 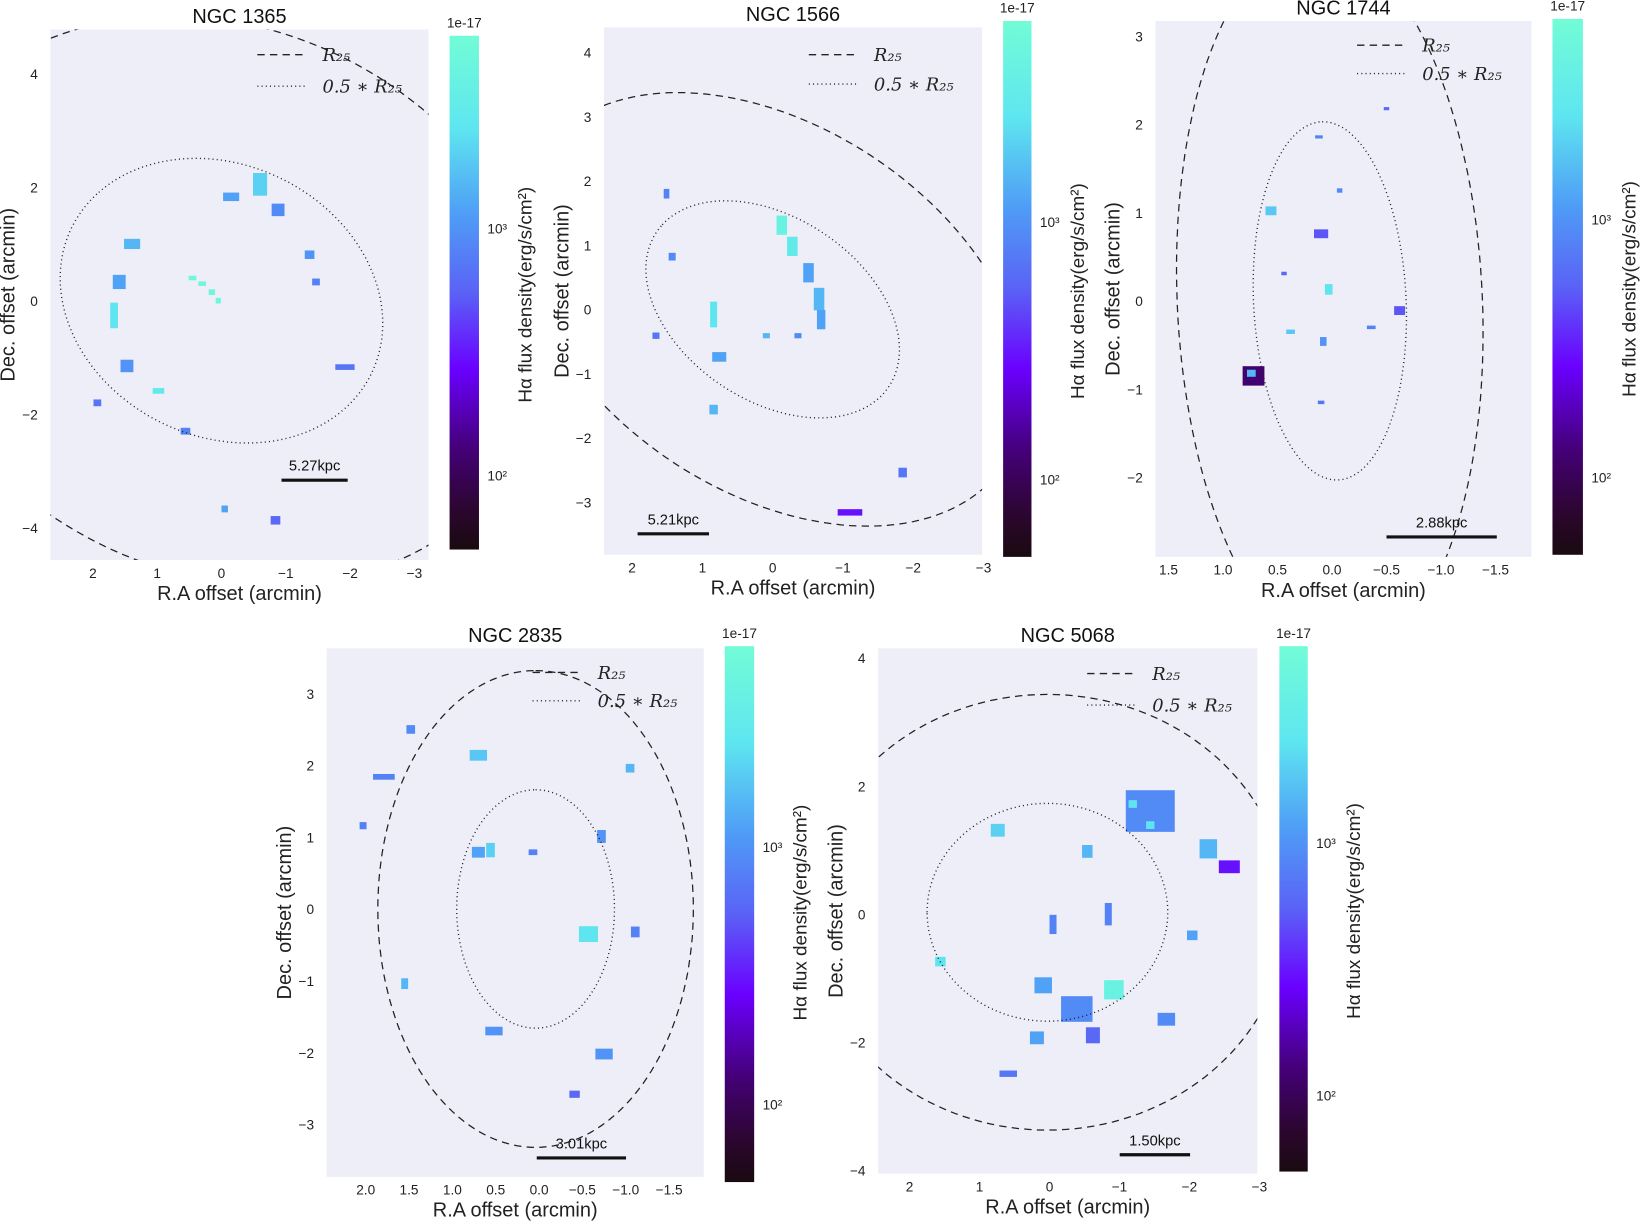 I want to click on plot-area, so click(x=793, y=291).